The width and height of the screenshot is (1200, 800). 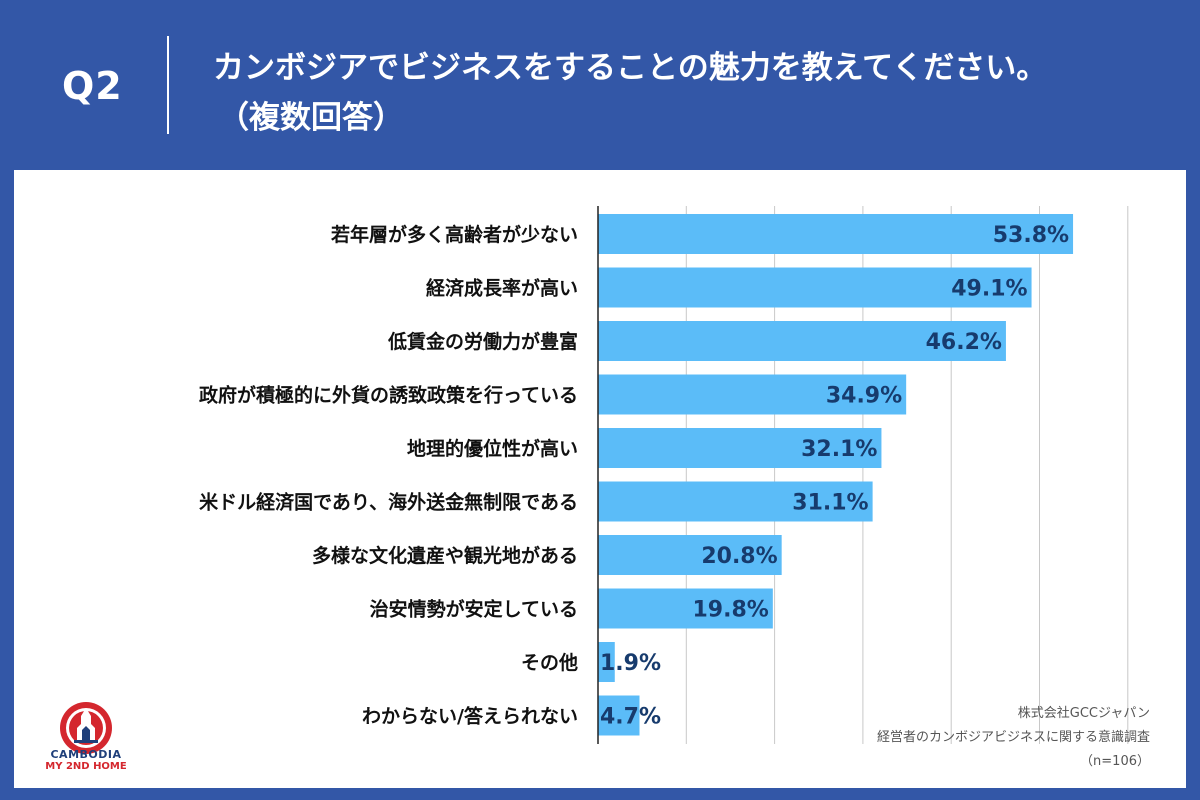 What do you see at coordinates (474, 609) in the screenshot?
I see `category-label: 治安情勢が安定している` at bounding box center [474, 609].